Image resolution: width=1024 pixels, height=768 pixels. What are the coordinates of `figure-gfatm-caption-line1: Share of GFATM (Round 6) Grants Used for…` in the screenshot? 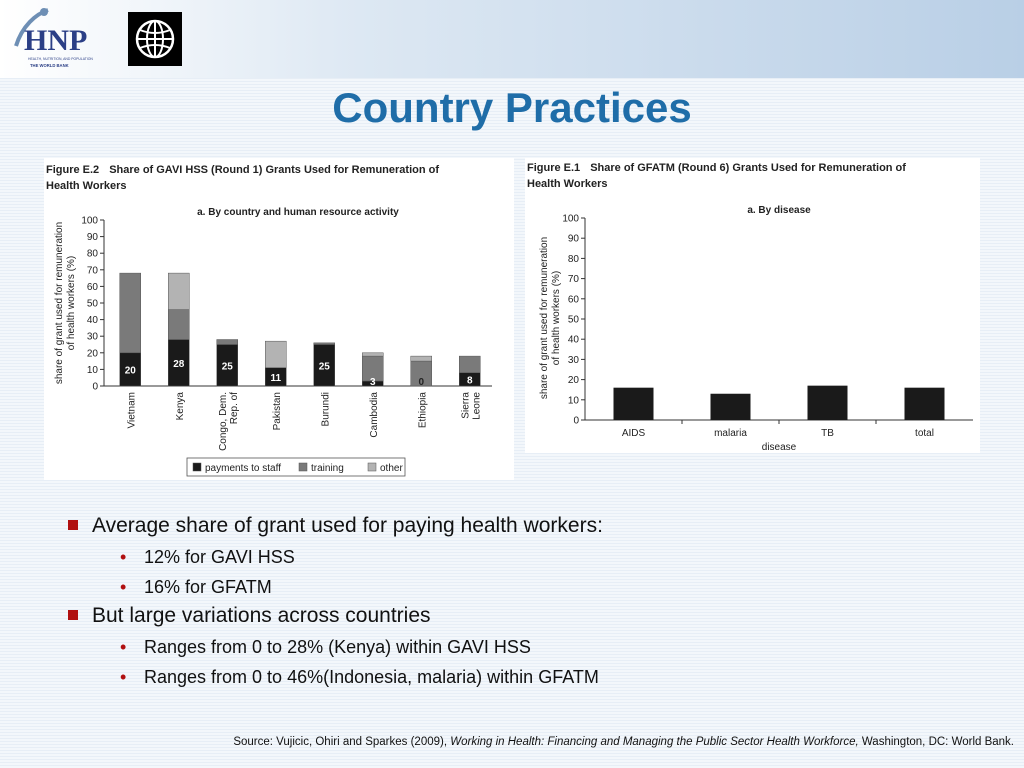 It's located at (748, 168).